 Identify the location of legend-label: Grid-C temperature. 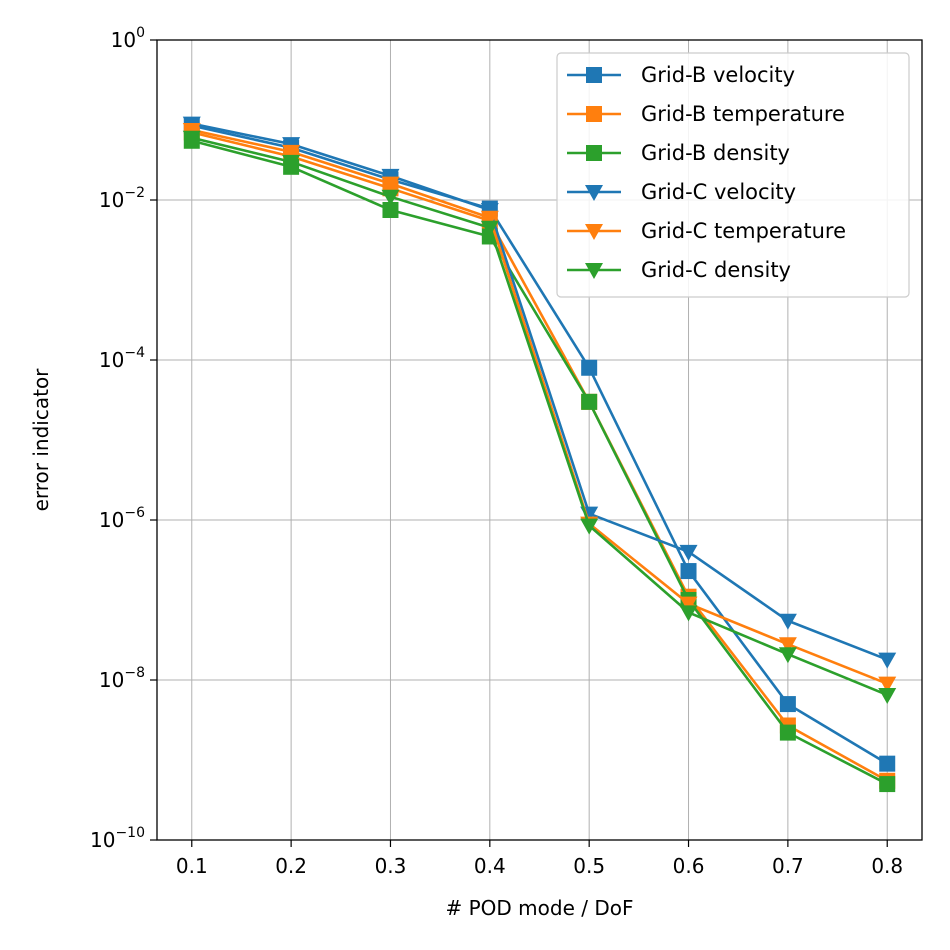
(743, 231).